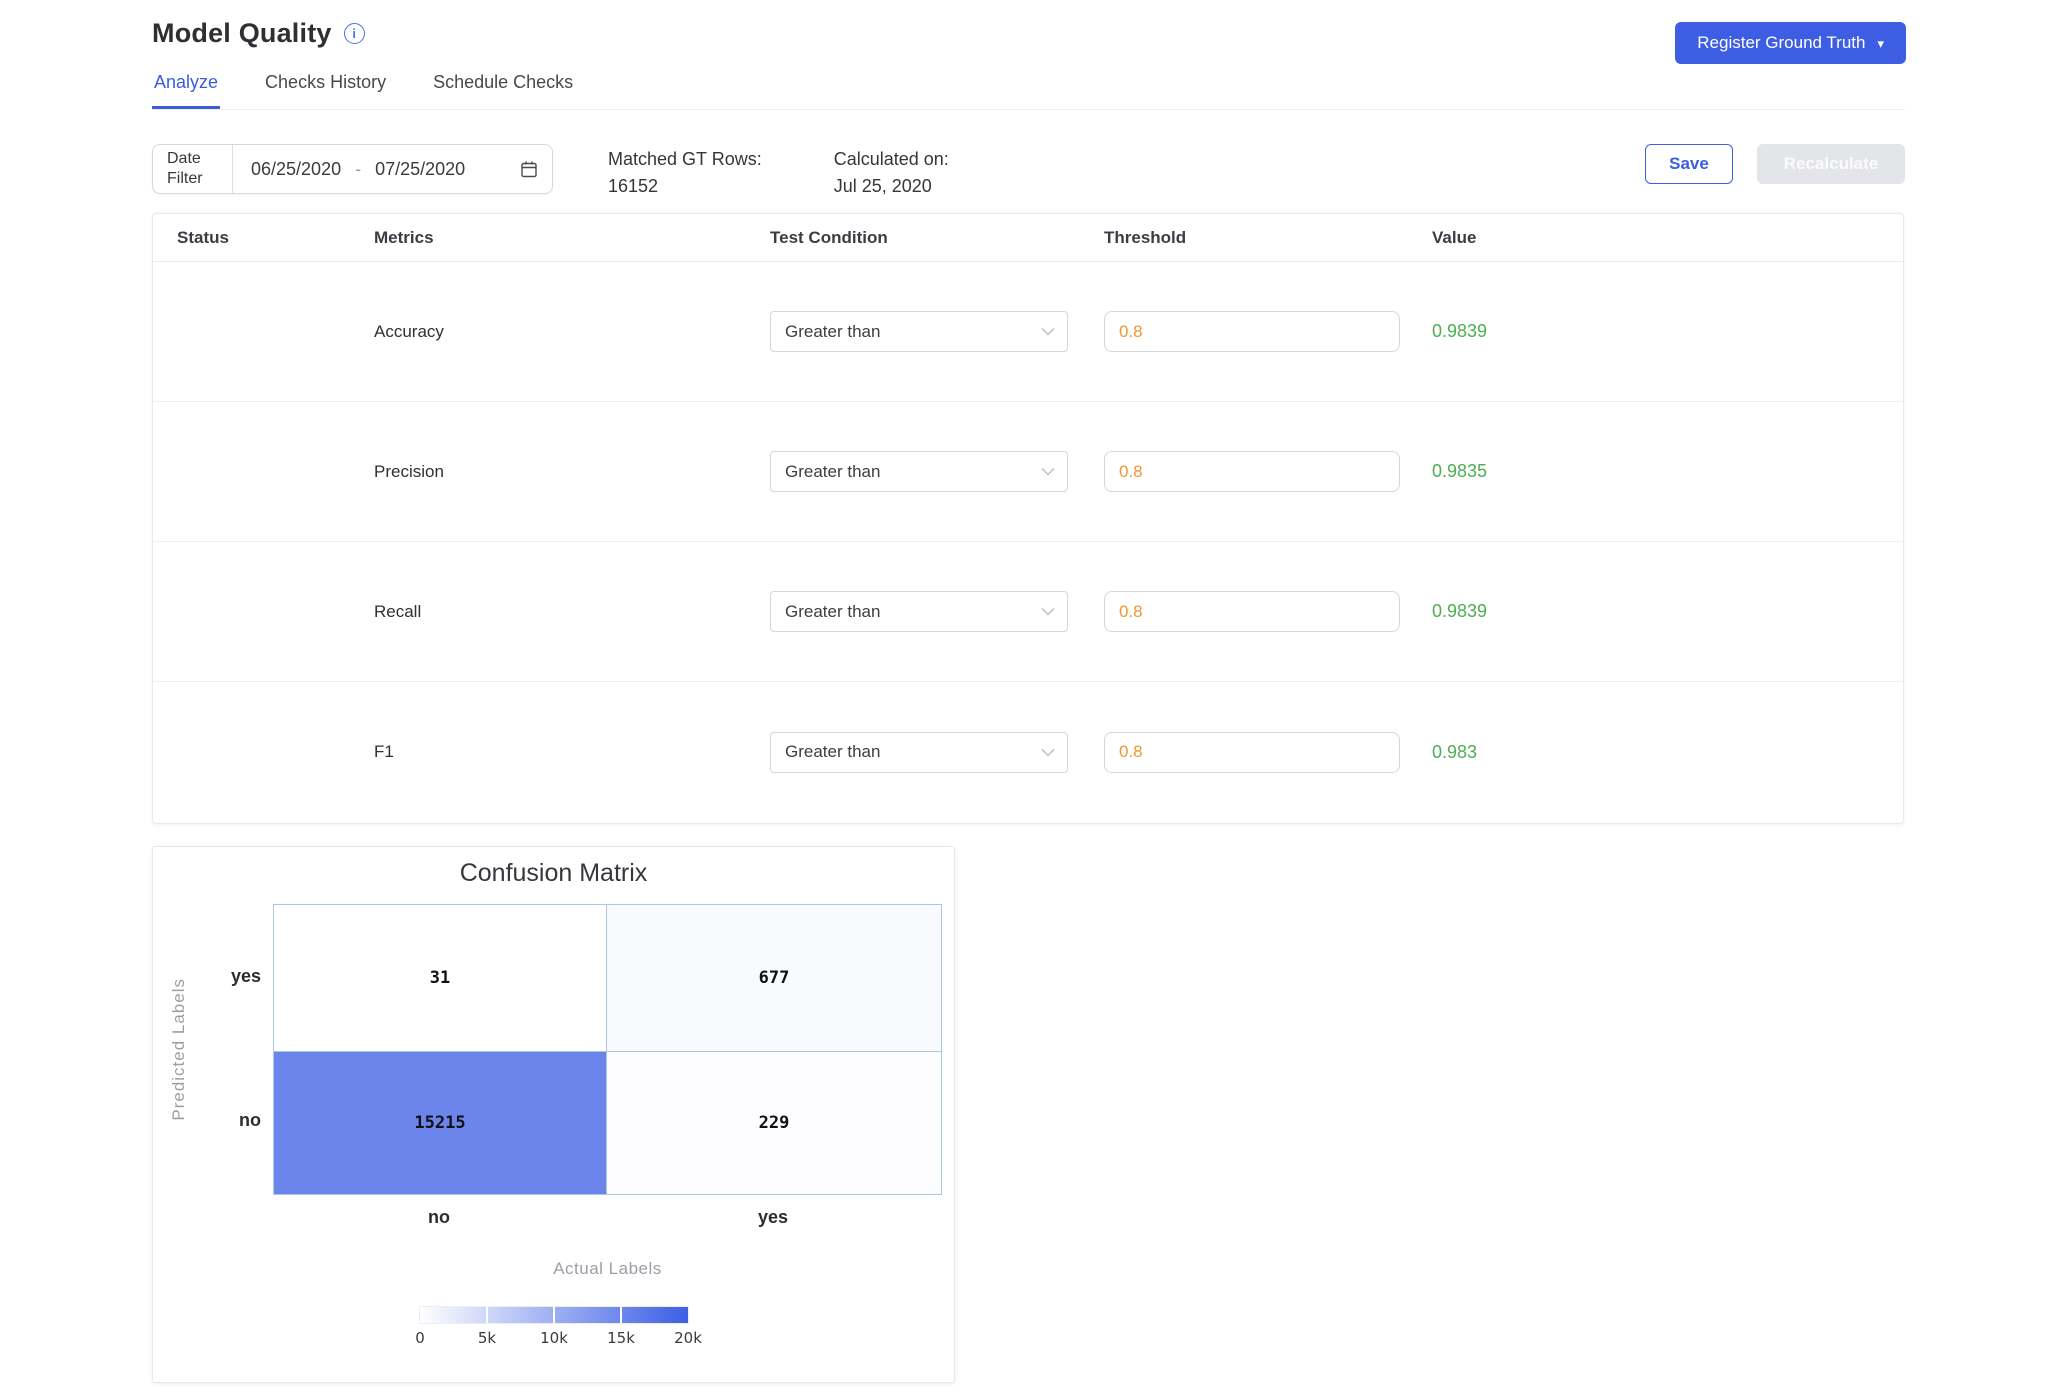 The image size is (2058, 1400). What do you see at coordinates (633, 186) in the screenshot?
I see `matched-gt-rows-value: 16152` at bounding box center [633, 186].